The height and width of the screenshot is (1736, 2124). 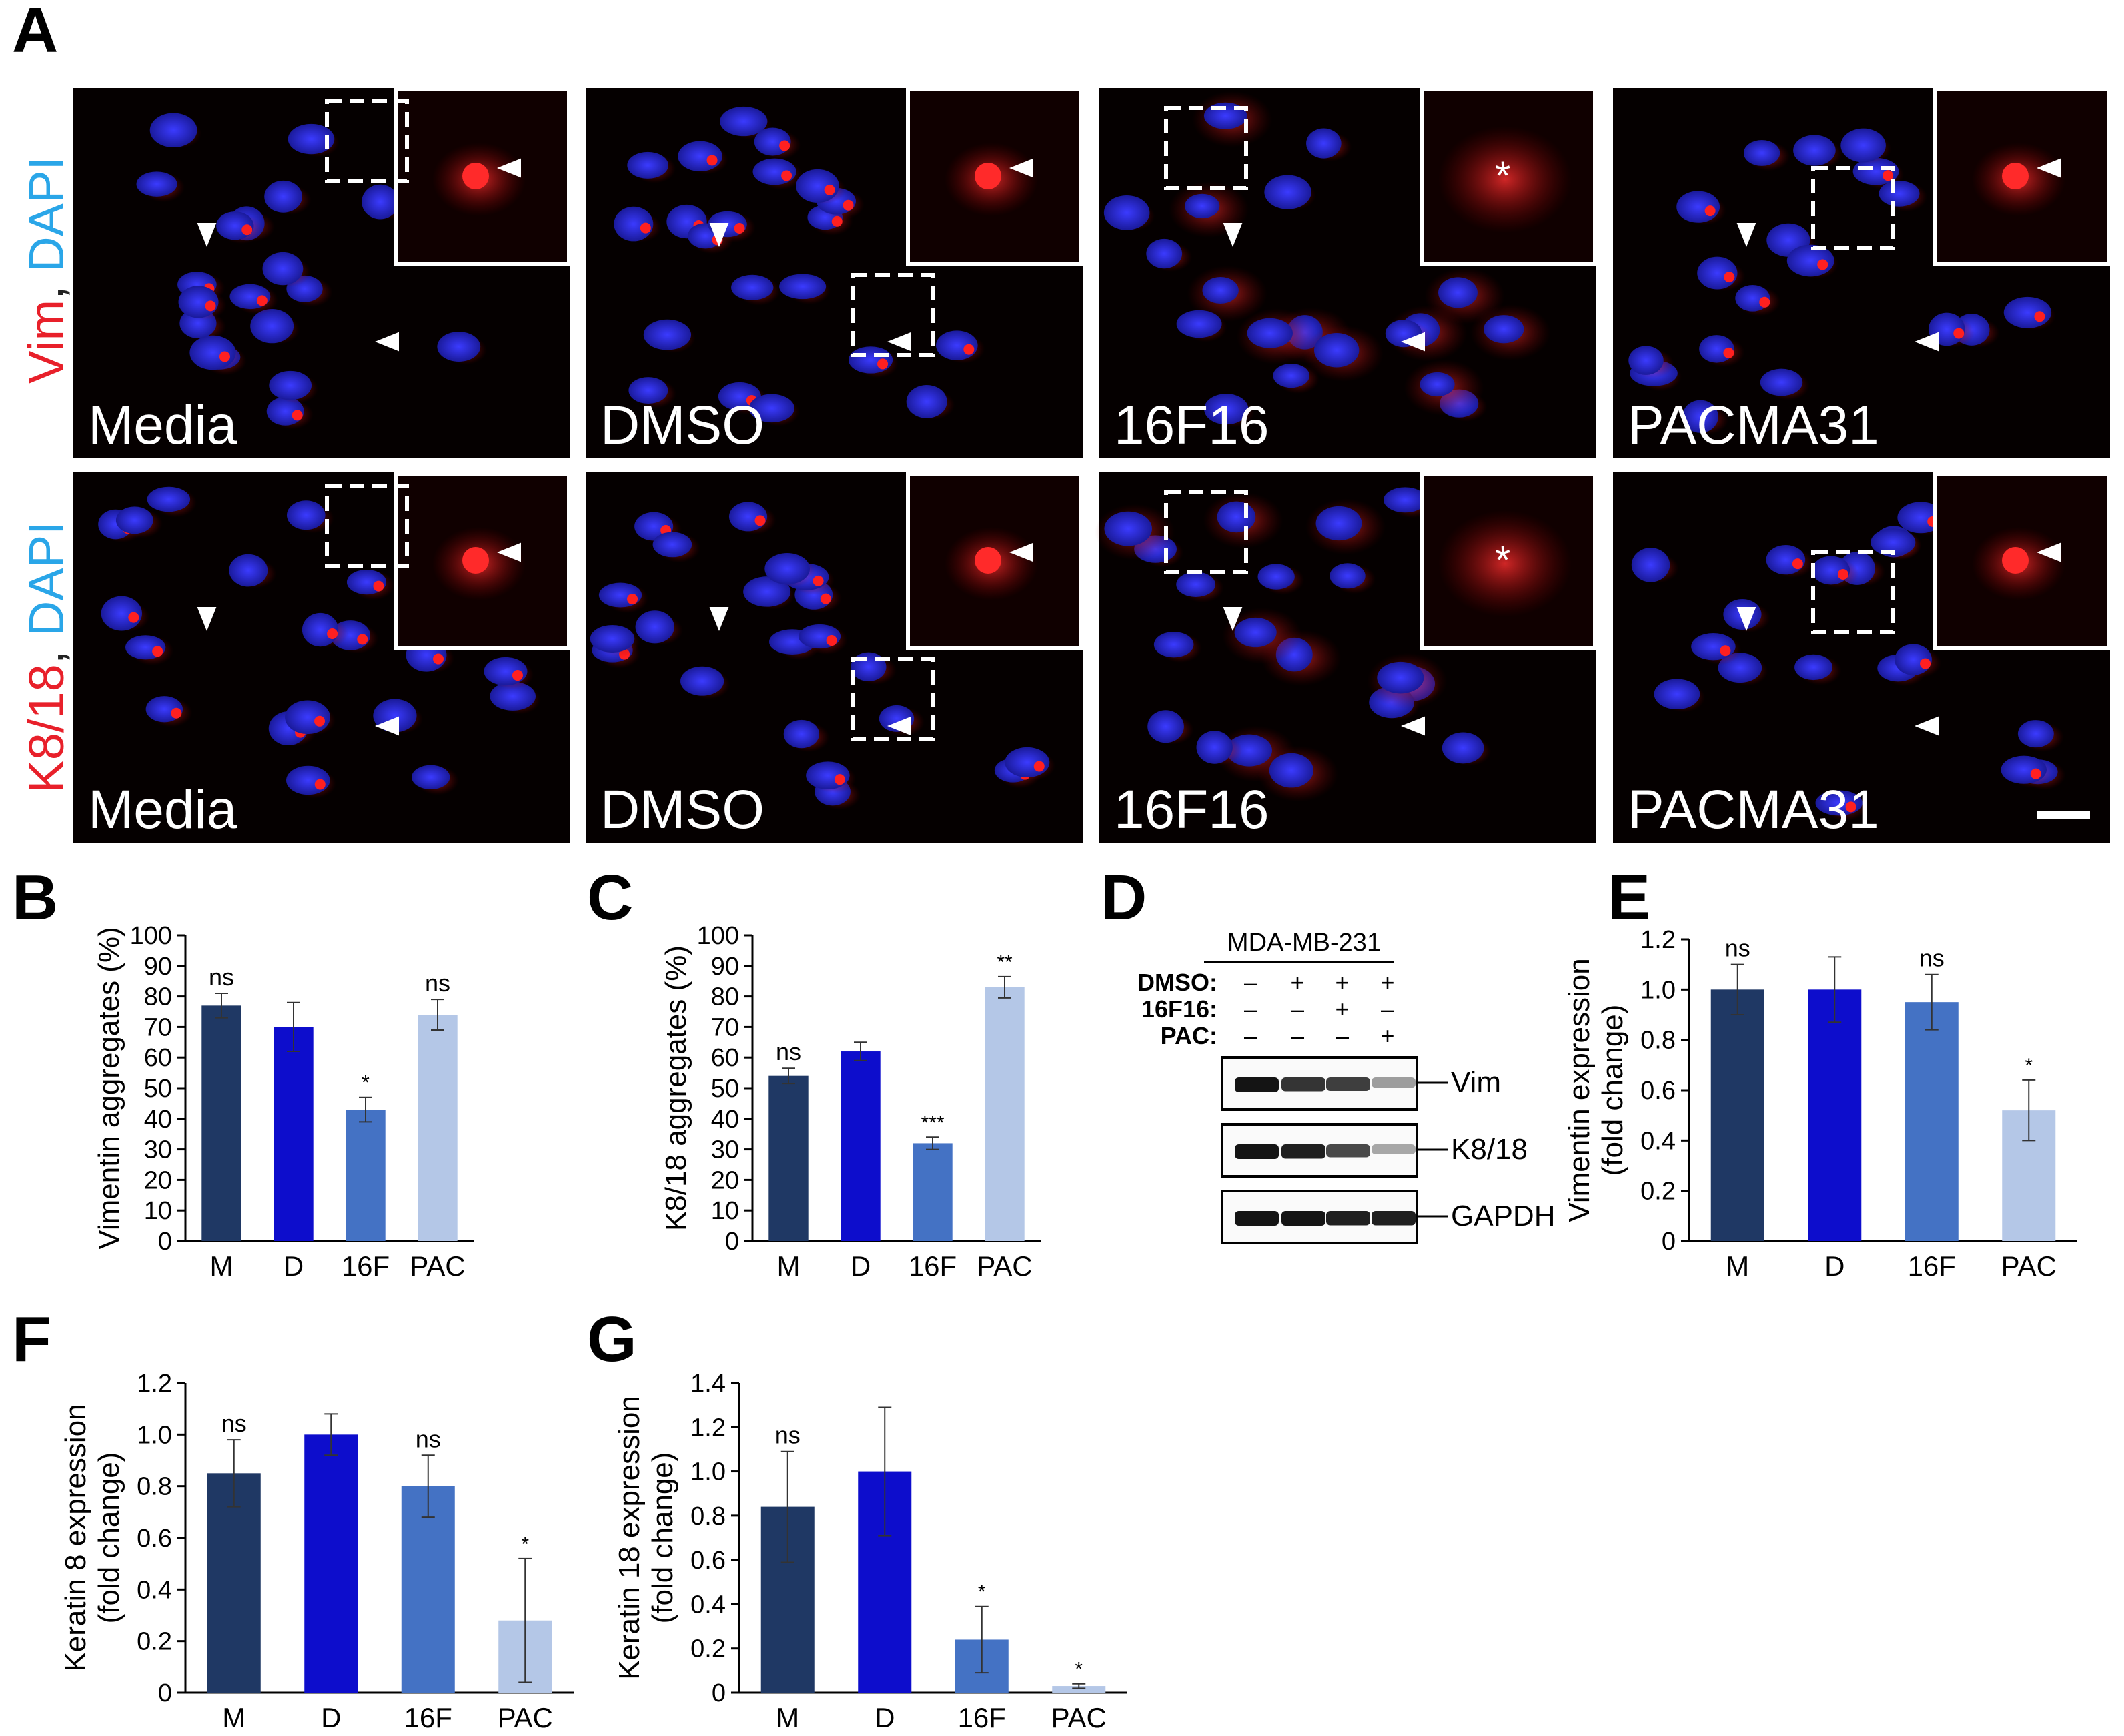 What do you see at coordinates (165, 1242) in the screenshot?
I see `y-tick-label: 0` at bounding box center [165, 1242].